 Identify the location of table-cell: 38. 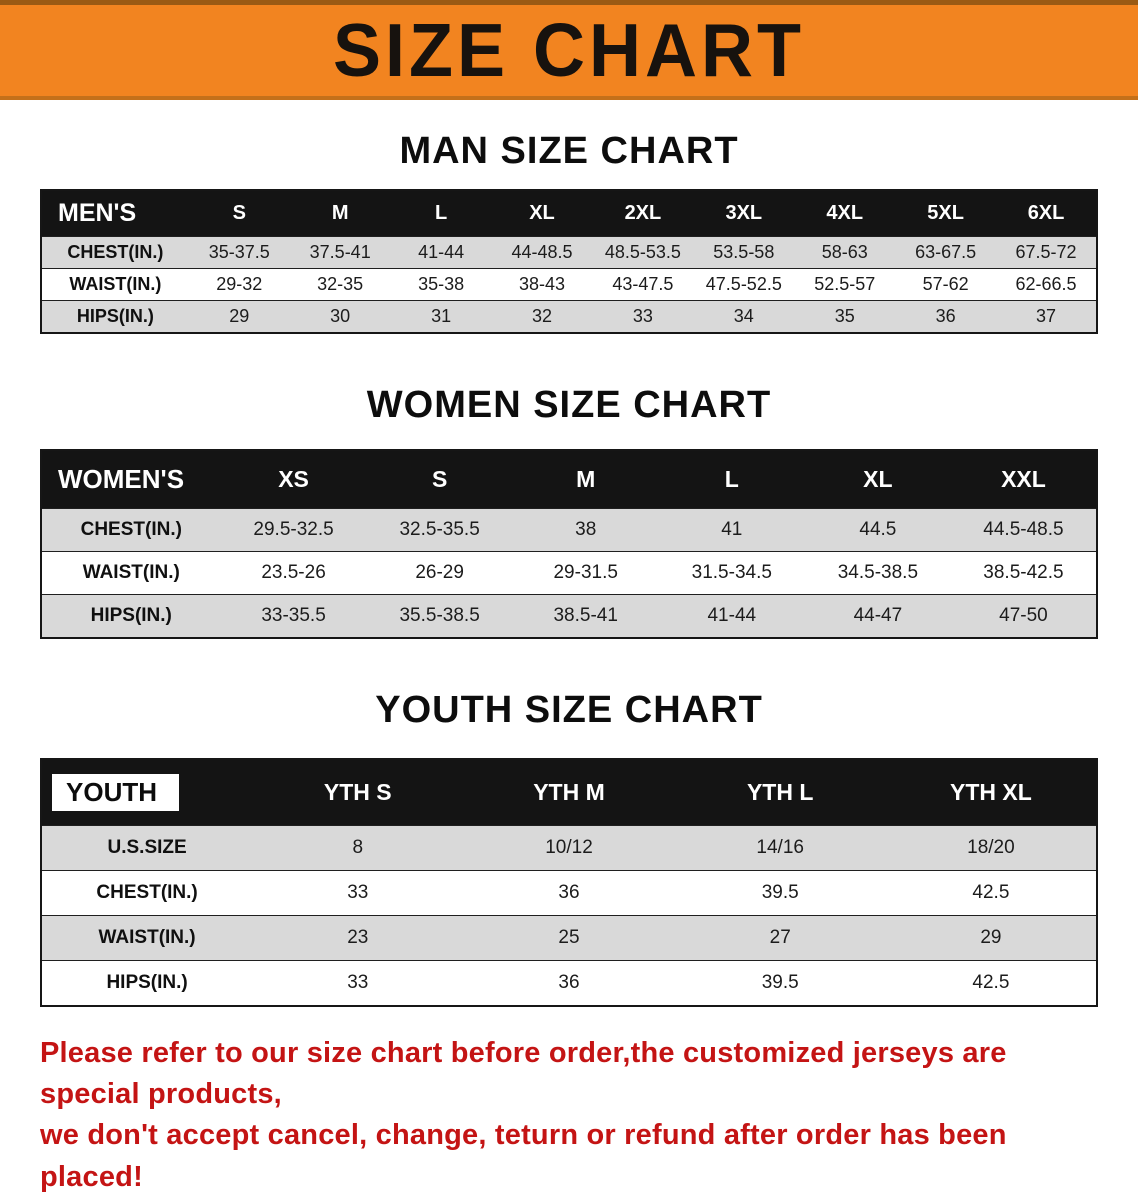
(585, 530).